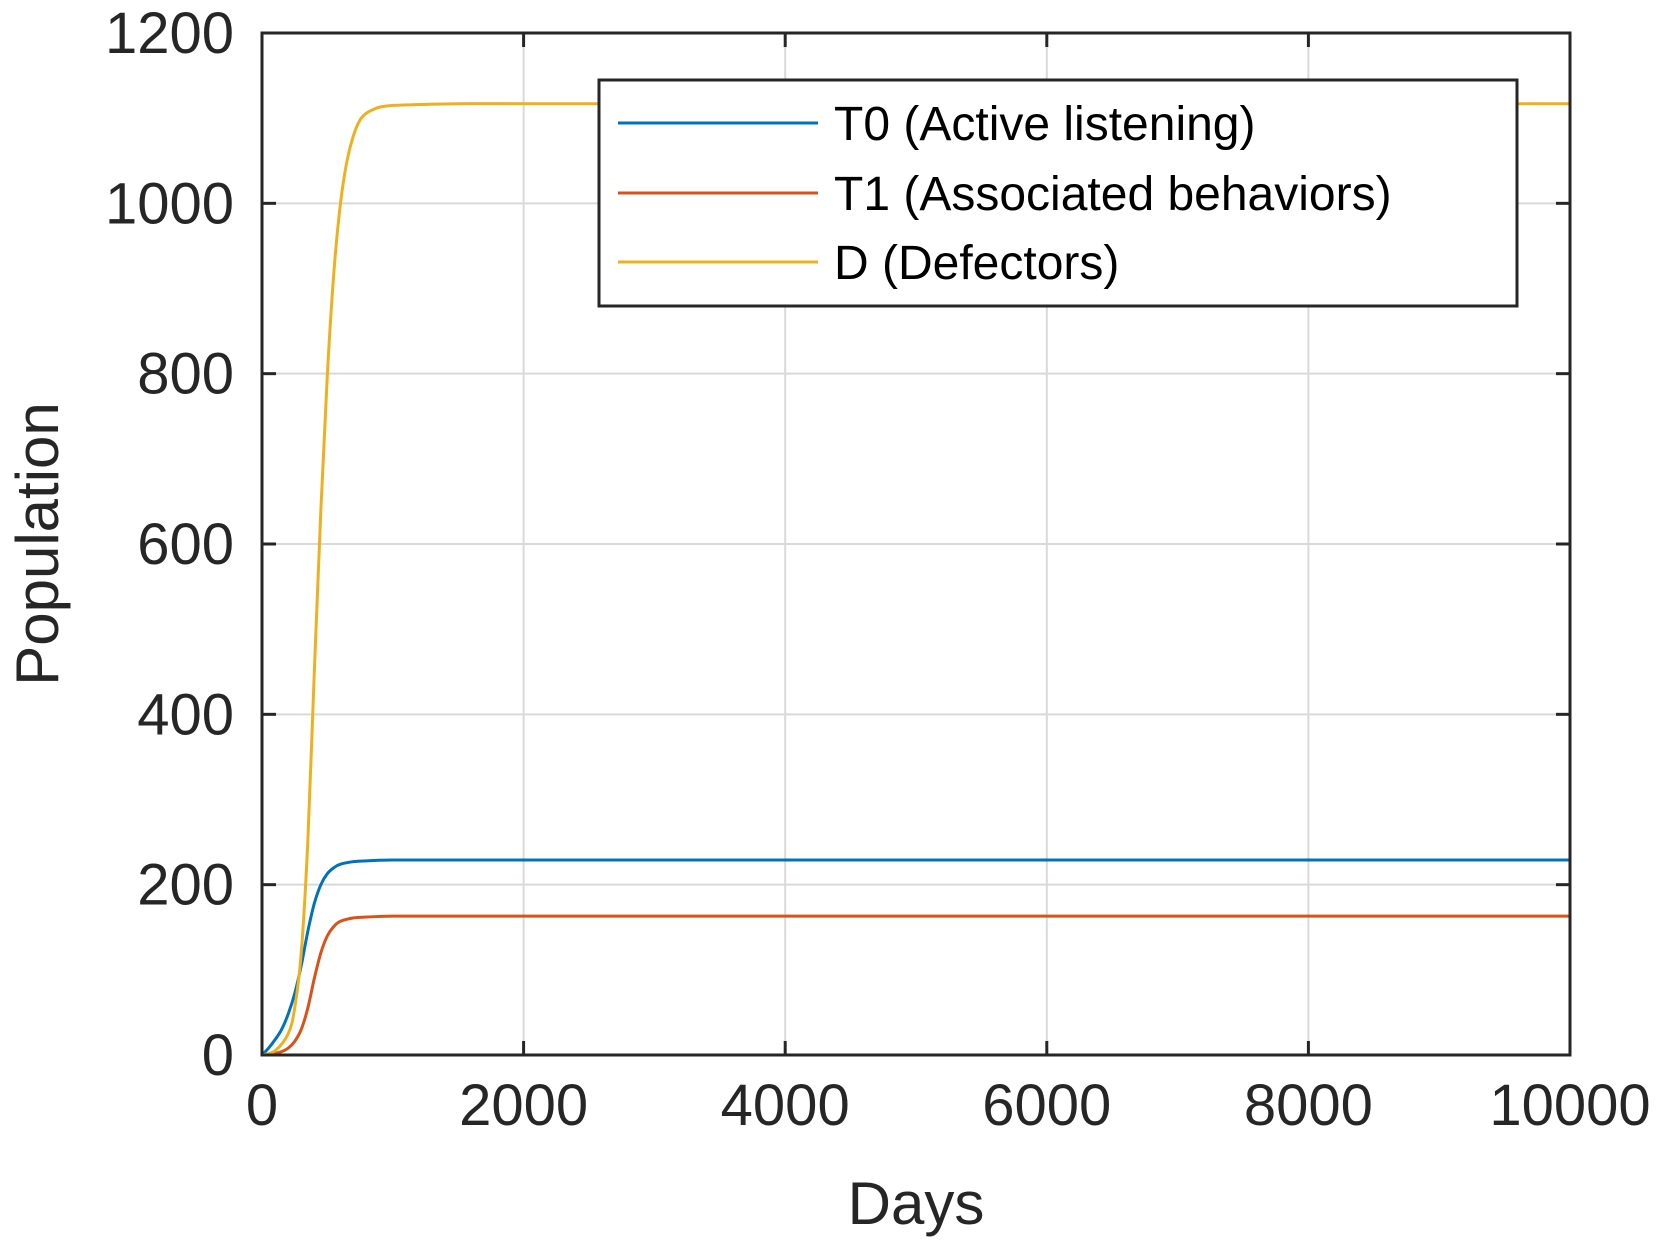 Image resolution: width=1661 pixels, height=1242 pixels. I want to click on x-axis-label: Days, so click(916, 1203).